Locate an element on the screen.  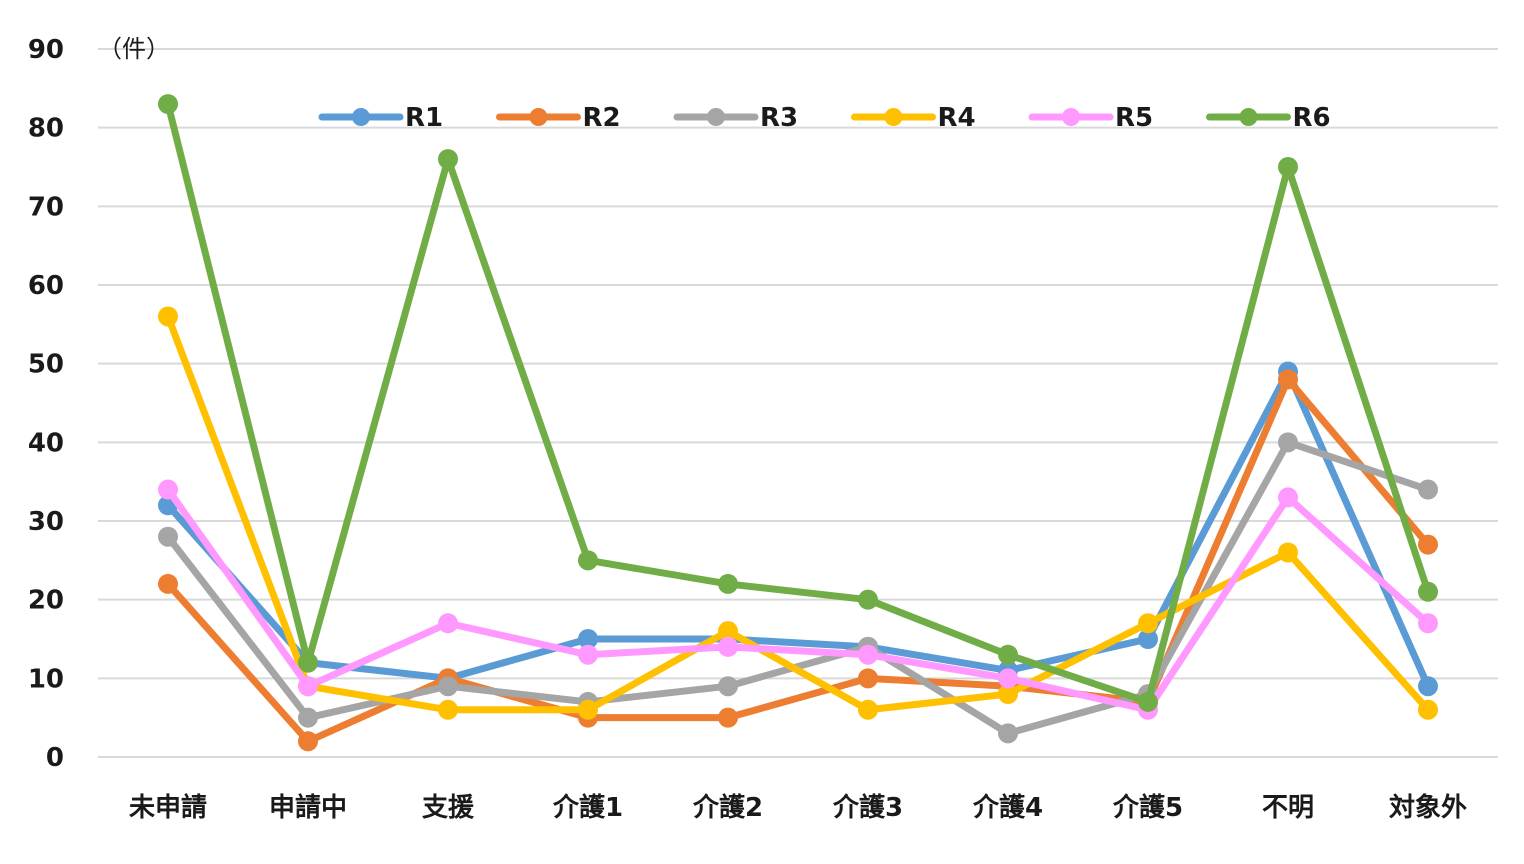
x-tick-label: 対象外 is located at coordinates (1428, 807).